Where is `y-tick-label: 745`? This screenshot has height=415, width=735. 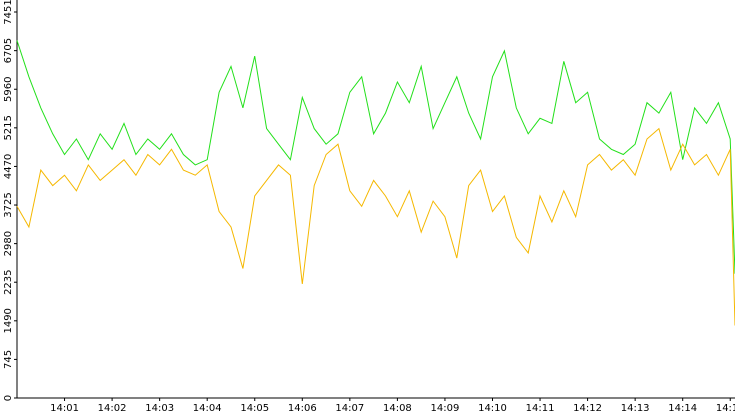 y-tick-label: 745 is located at coordinates (8, 359).